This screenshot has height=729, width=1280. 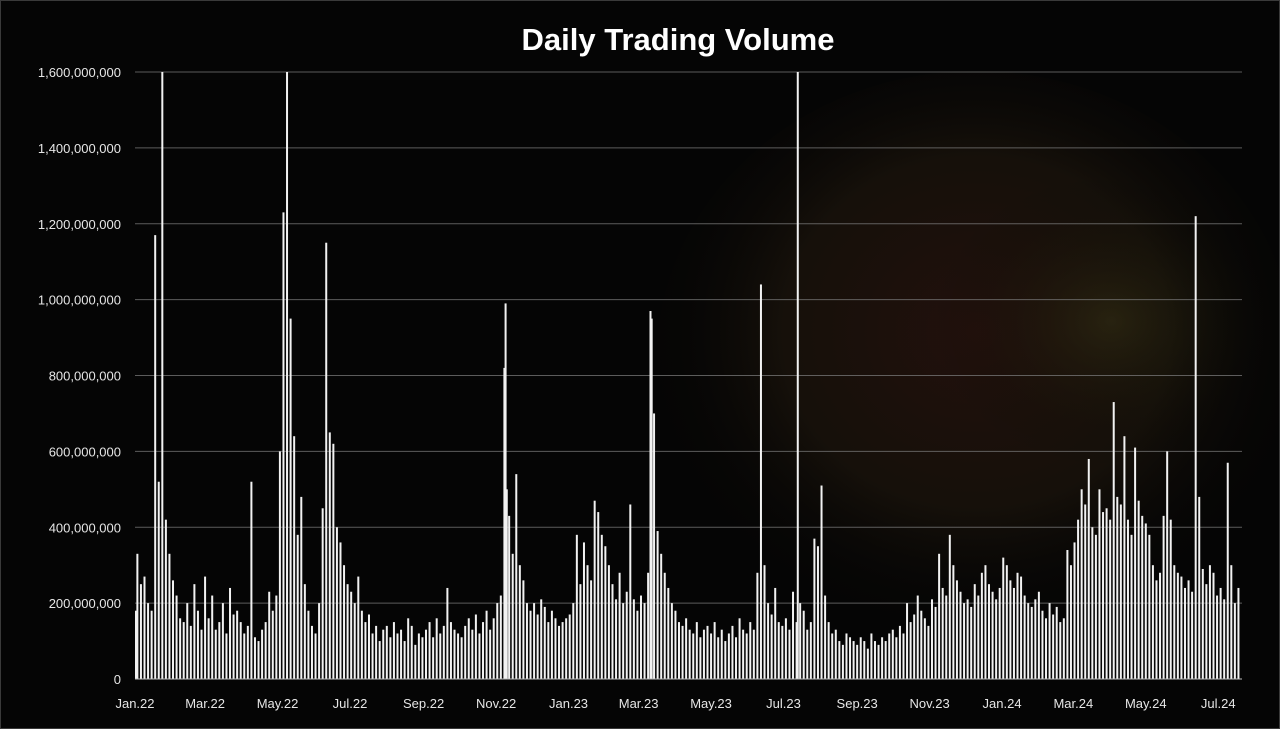 What do you see at coordinates (496, 703) in the screenshot?
I see `x-tick-label: Nov.22` at bounding box center [496, 703].